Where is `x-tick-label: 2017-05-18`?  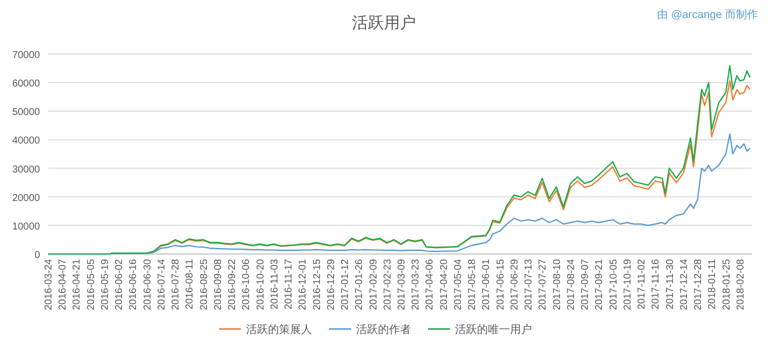 x-tick-label: 2017-05-18 is located at coordinates (472, 284).